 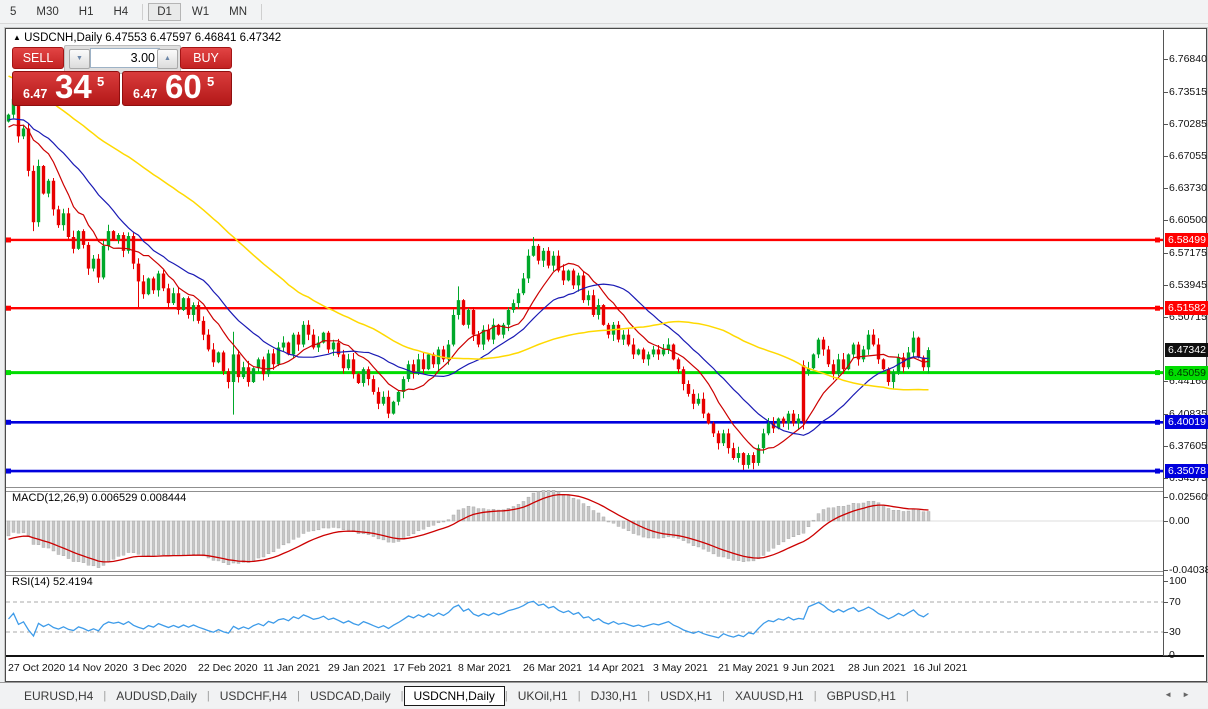 I want to click on rsi-axis-tick: 30, so click(x=1175, y=632).